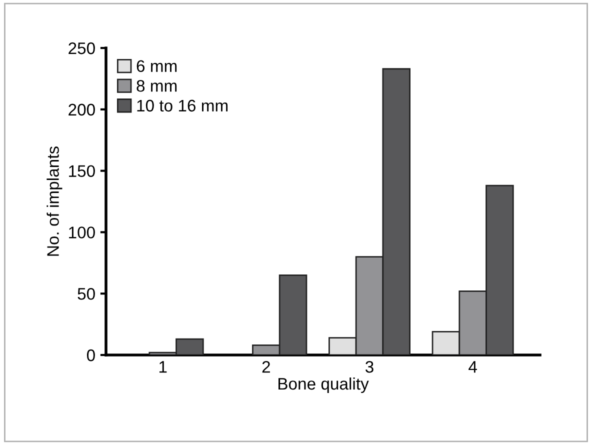 This screenshot has width=592, height=445. I want to click on x-tick-label: 3, so click(370, 366).